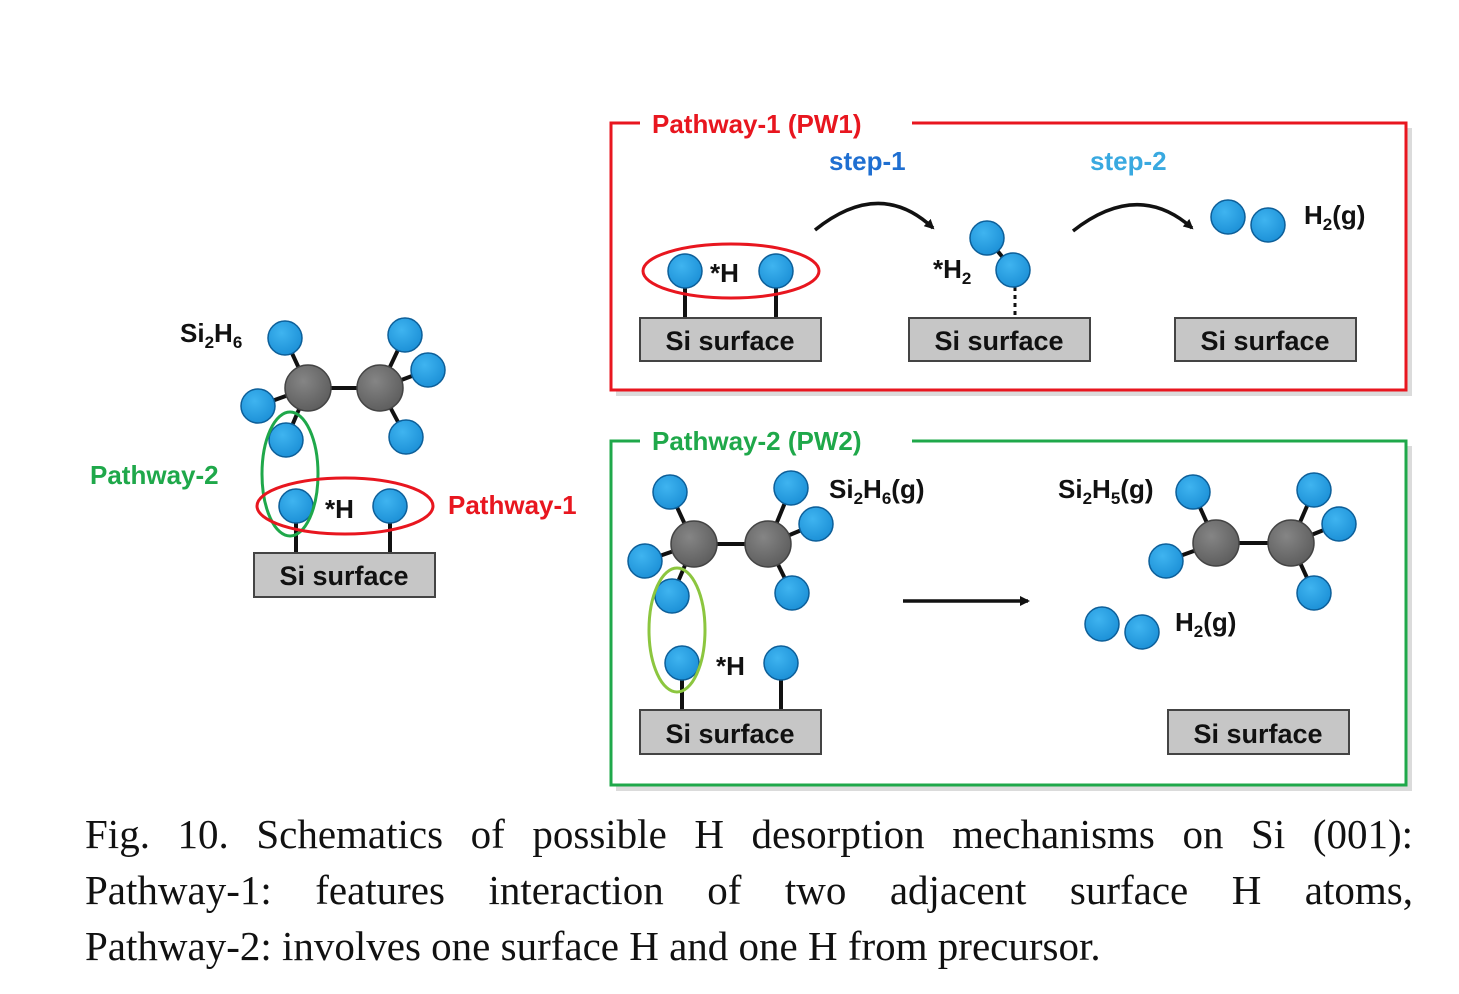 Image resolution: width=1459 pixels, height=994 pixels. What do you see at coordinates (339, 509) in the screenshot?
I see `surface-h-label: *H` at bounding box center [339, 509].